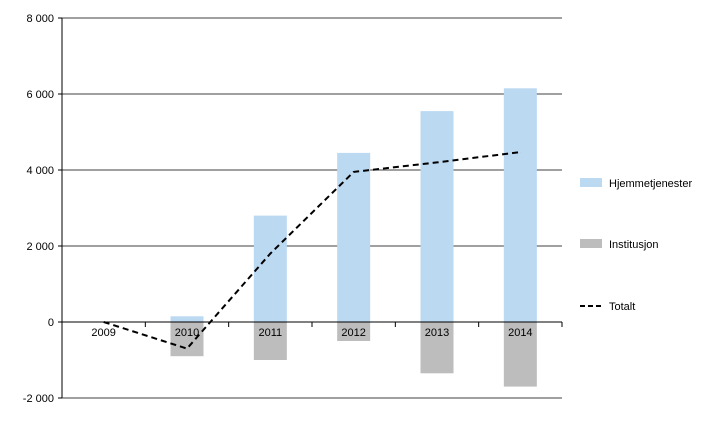 Image resolution: width=719 pixels, height=425 pixels. I want to click on y-tick-label: 6 000, so click(40, 95).